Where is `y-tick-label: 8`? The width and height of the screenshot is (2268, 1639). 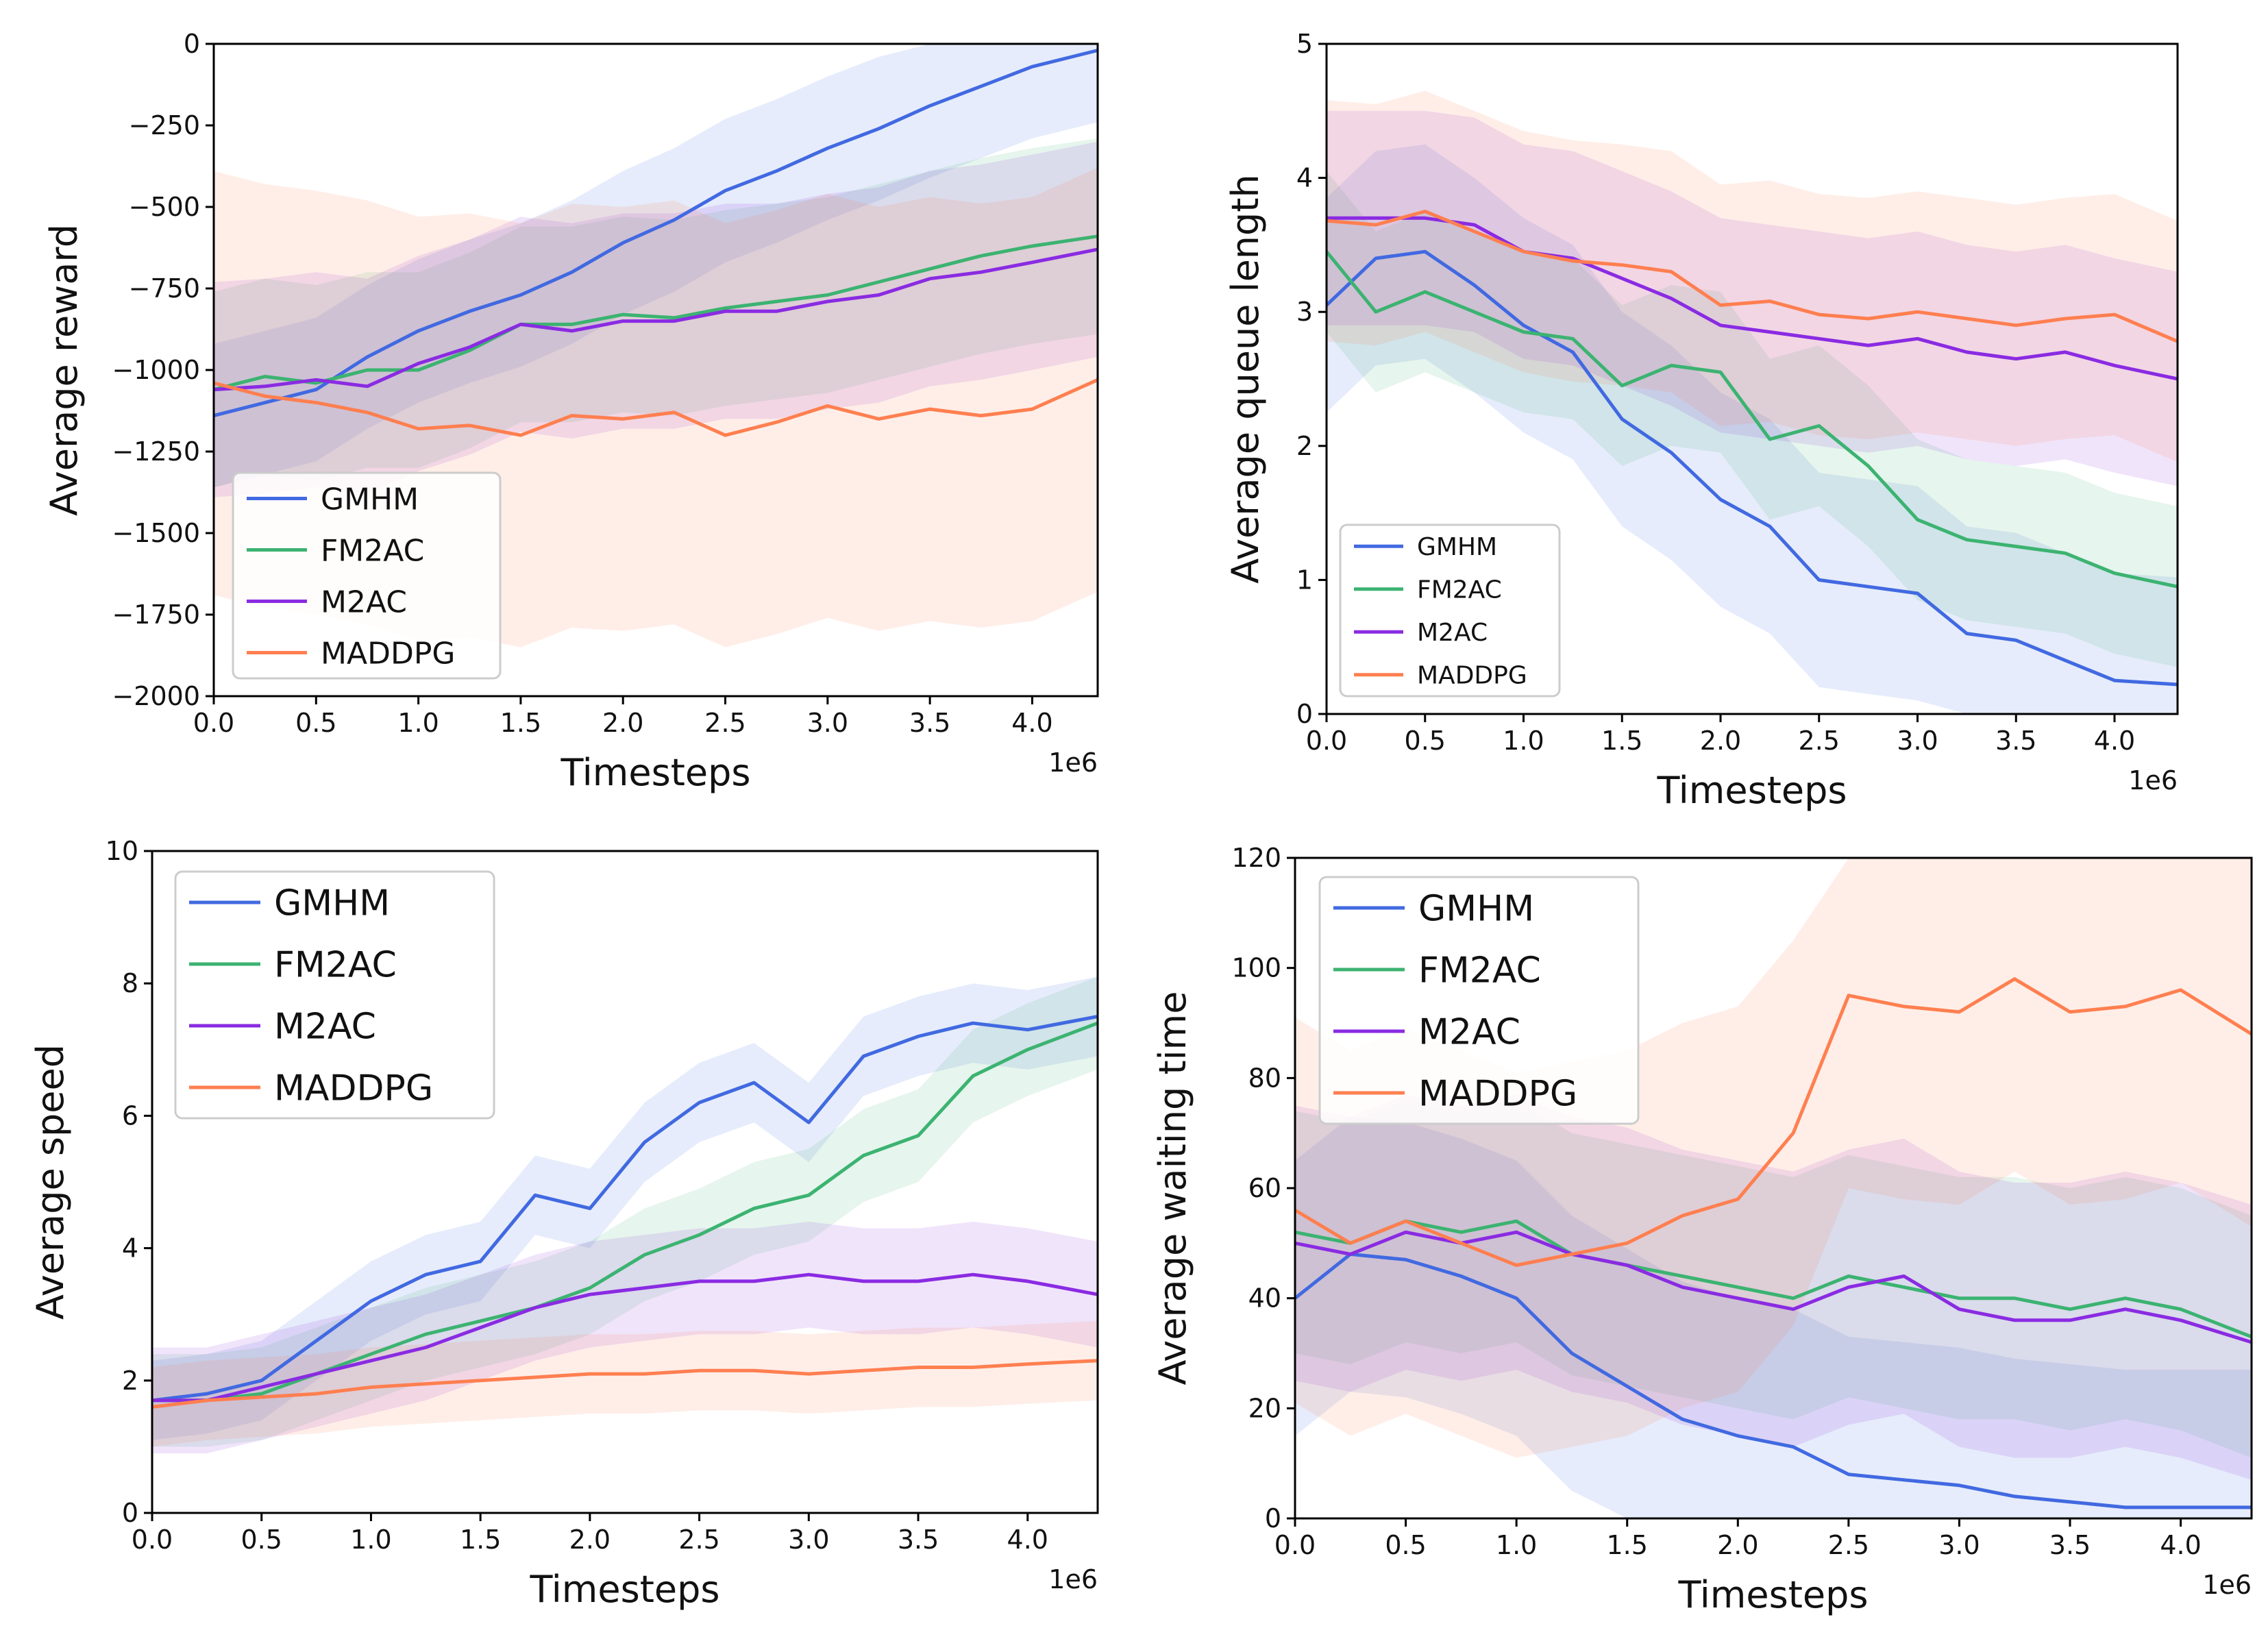 y-tick-label: 8 is located at coordinates (130, 983).